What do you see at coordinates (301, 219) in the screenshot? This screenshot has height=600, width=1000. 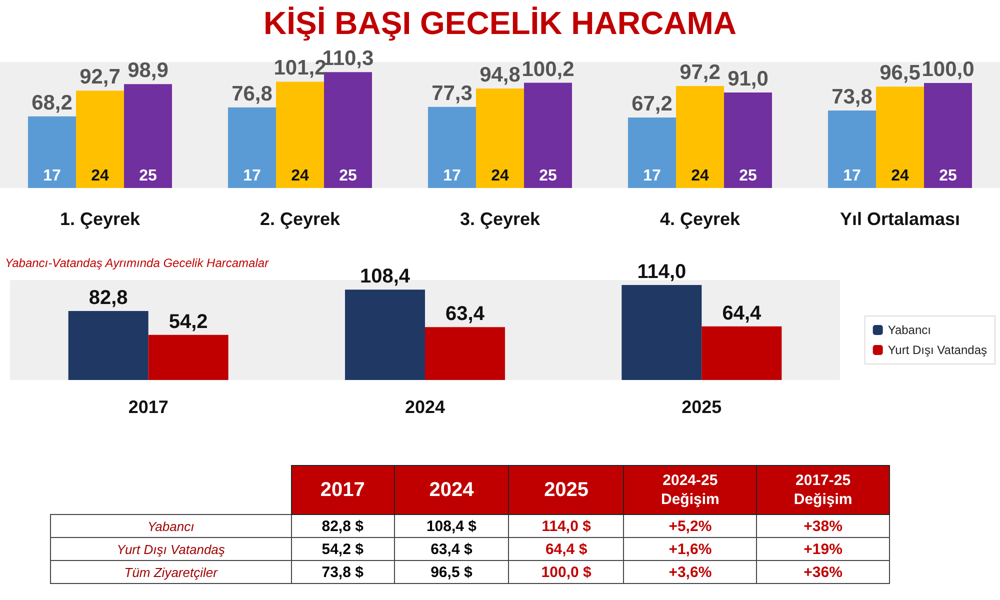 I see `x-tick-label: 2. Çeyrek` at bounding box center [301, 219].